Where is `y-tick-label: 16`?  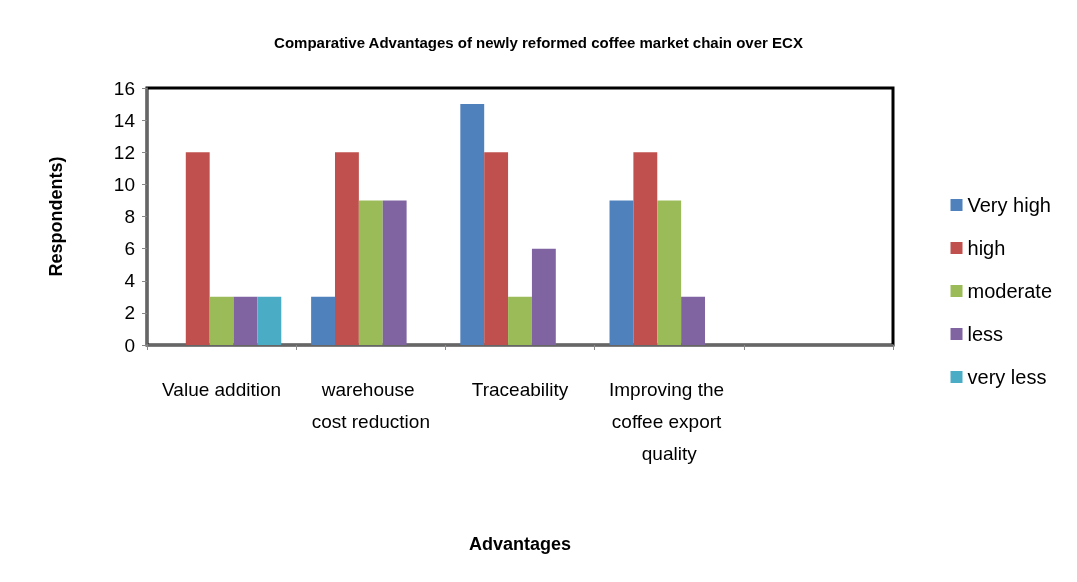 y-tick-label: 16 is located at coordinates (124, 88).